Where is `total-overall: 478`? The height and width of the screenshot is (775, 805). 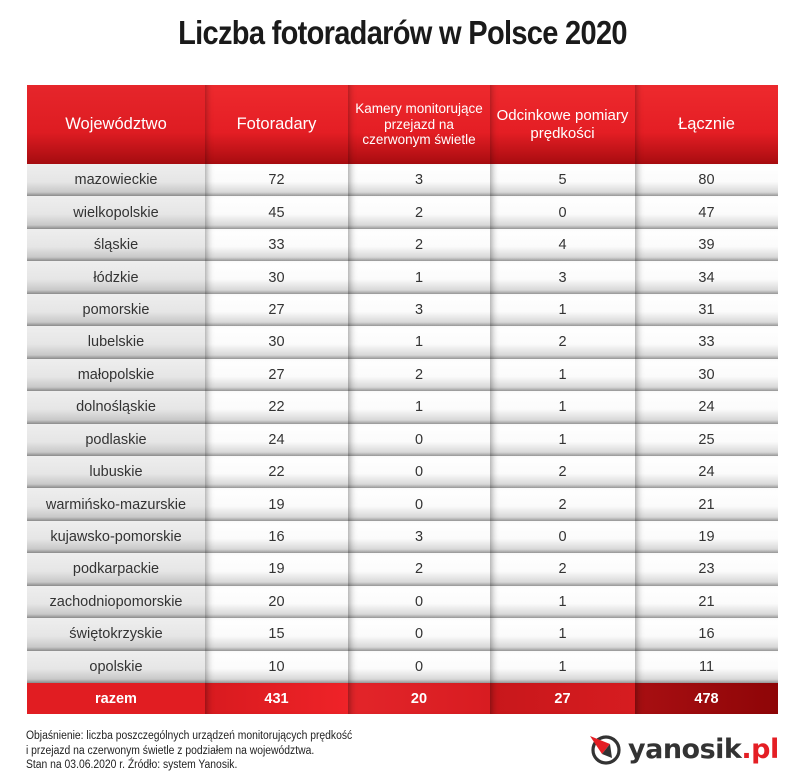 total-overall: 478 is located at coordinates (706, 698).